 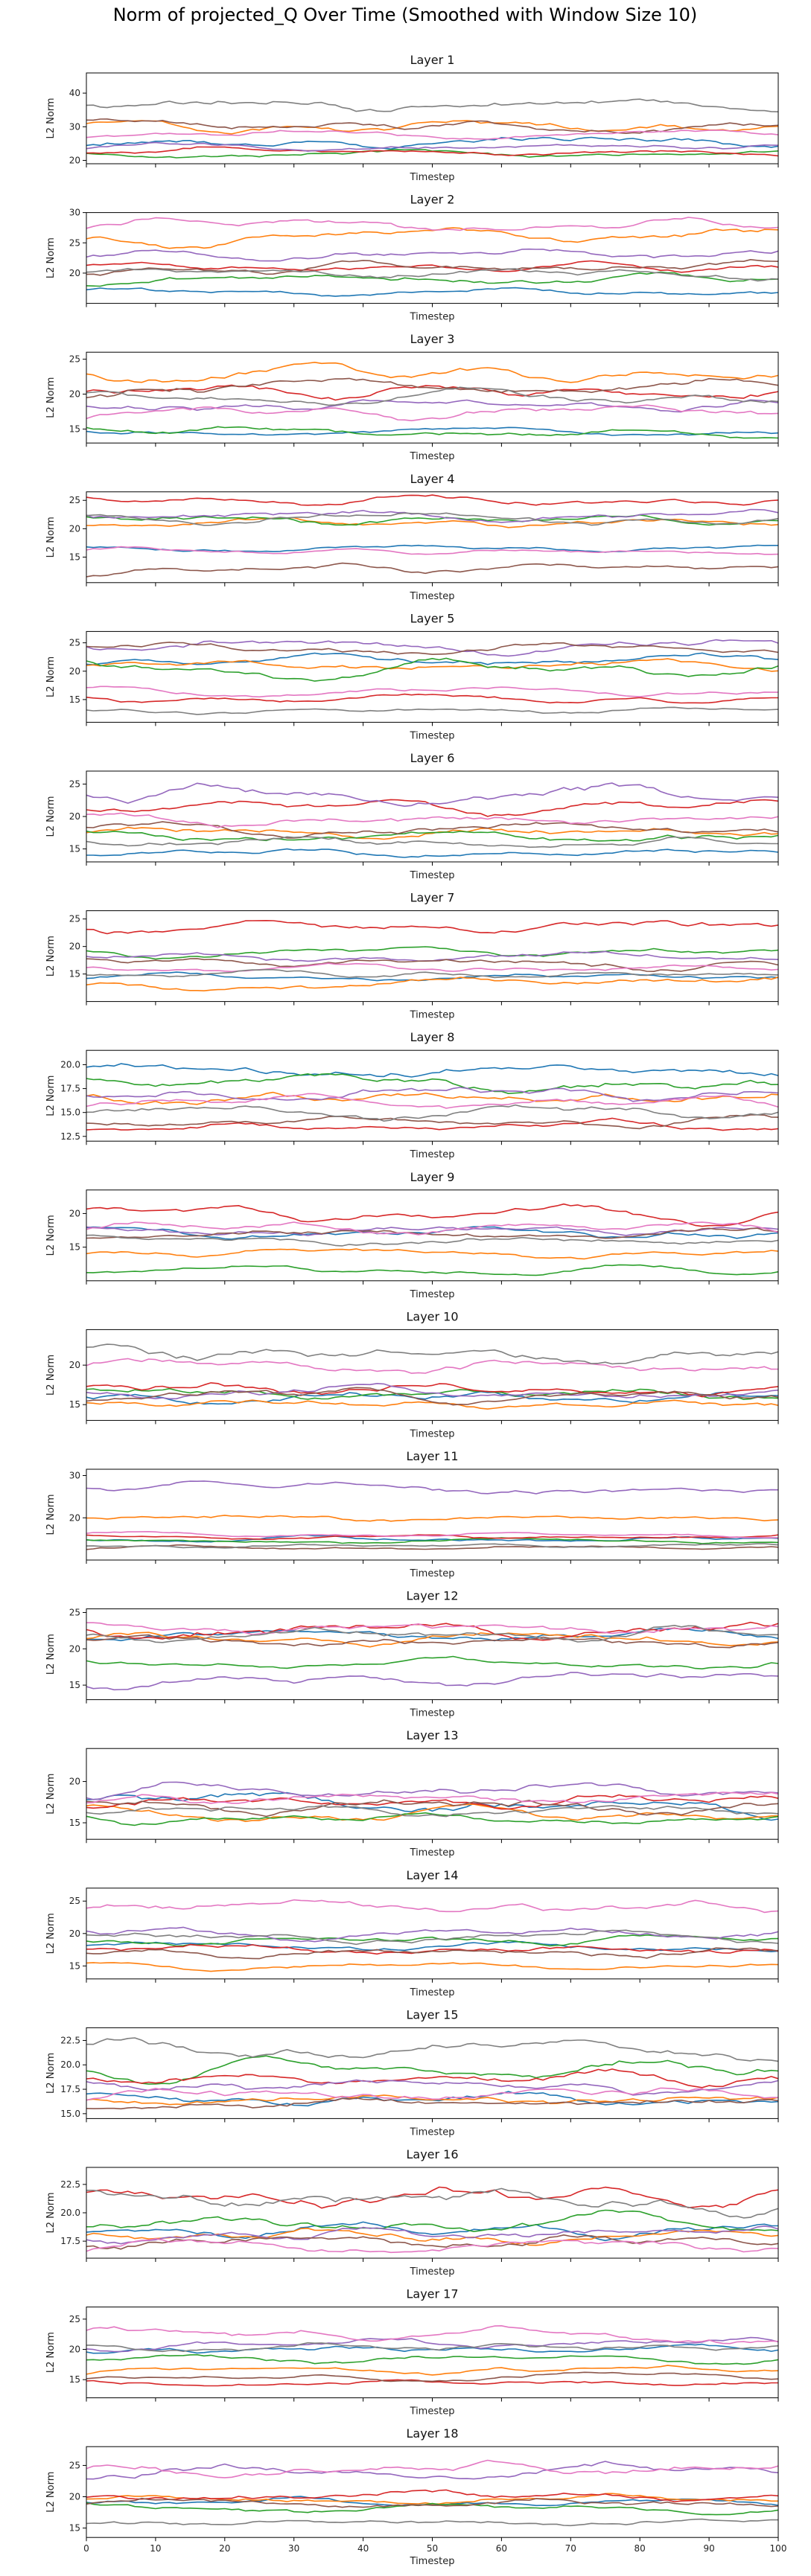 What do you see at coordinates (433, 339) in the screenshot?
I see `subplot-title: Layer 3` at bounding box center [433, 339].